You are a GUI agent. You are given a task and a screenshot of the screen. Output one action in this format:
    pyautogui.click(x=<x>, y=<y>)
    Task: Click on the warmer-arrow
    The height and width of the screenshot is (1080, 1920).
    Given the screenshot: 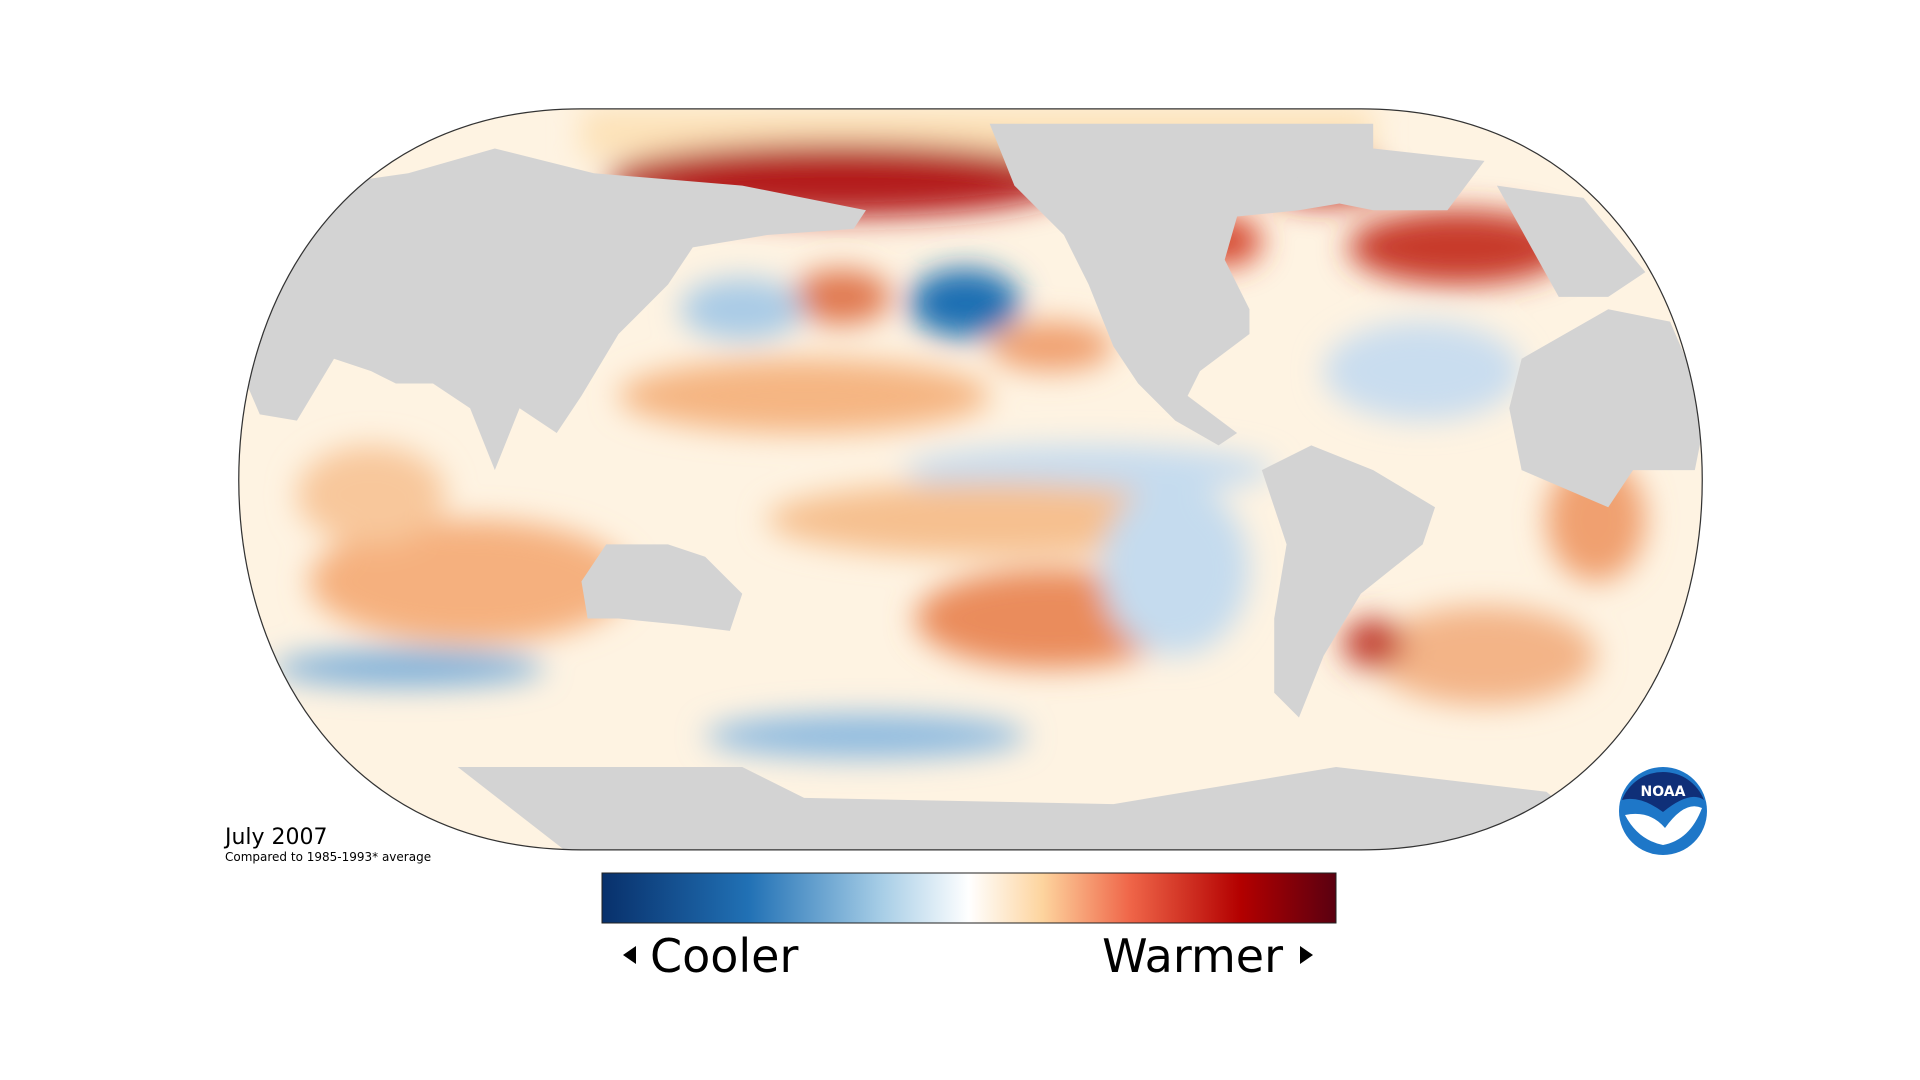 What is the action you would take?
    pyautogui.click(x=1306, y=955)
    